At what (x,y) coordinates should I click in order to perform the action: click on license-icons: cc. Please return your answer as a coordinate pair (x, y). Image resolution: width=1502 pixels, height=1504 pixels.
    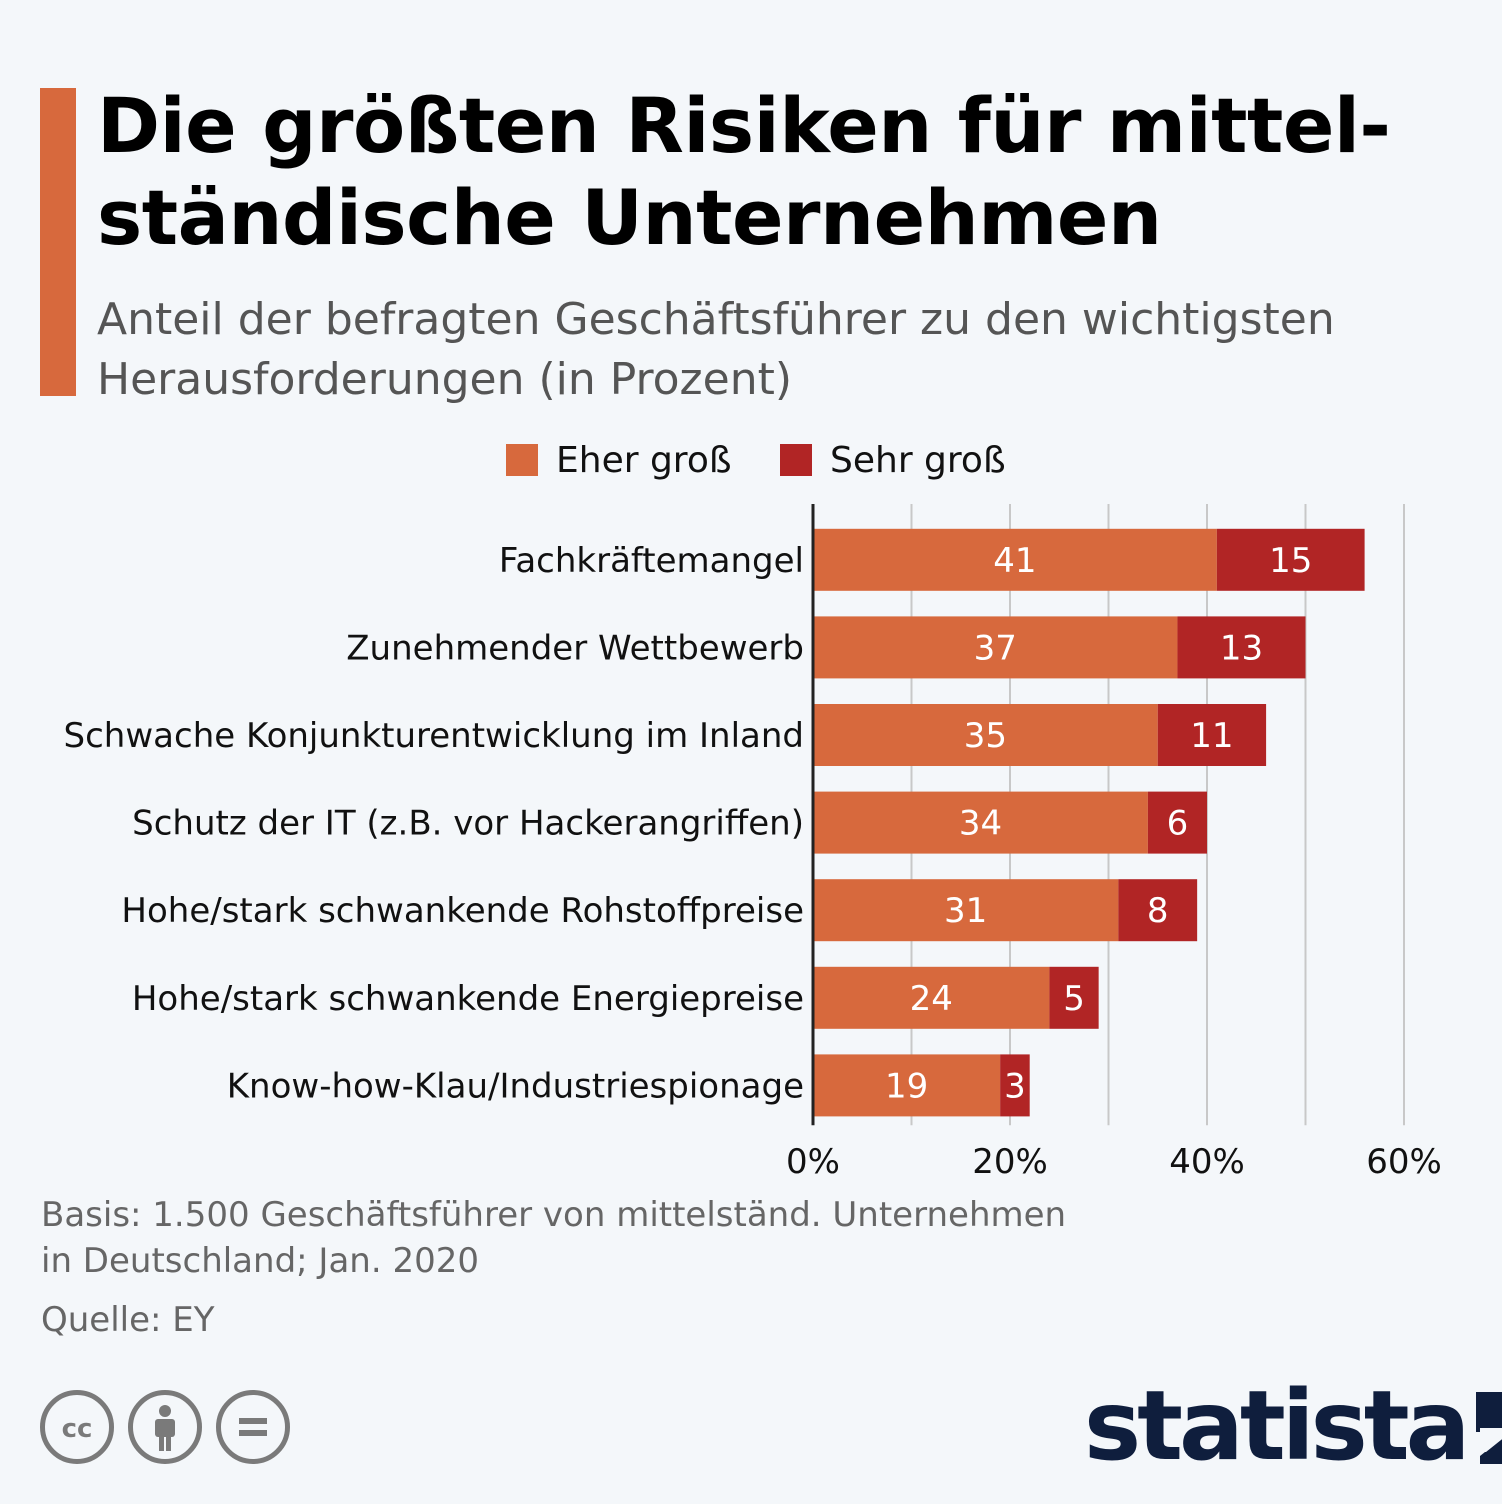
    Looking at the image, I should click on (172, 1427).